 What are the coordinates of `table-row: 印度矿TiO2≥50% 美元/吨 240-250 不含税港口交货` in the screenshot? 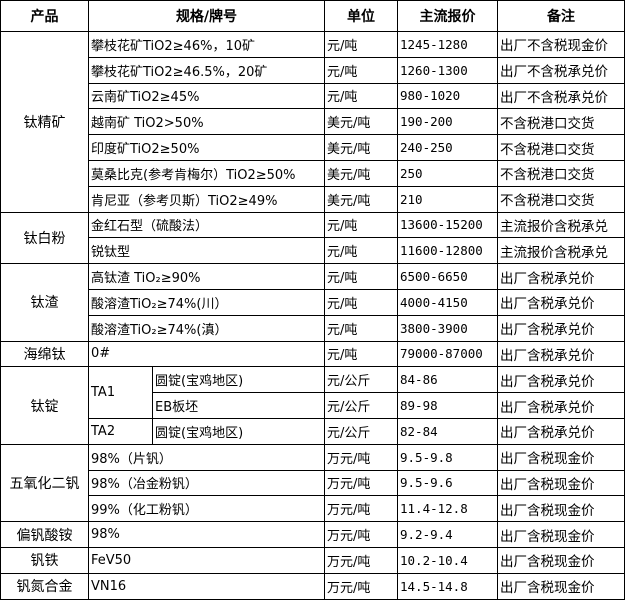 It's located at (313, 147).